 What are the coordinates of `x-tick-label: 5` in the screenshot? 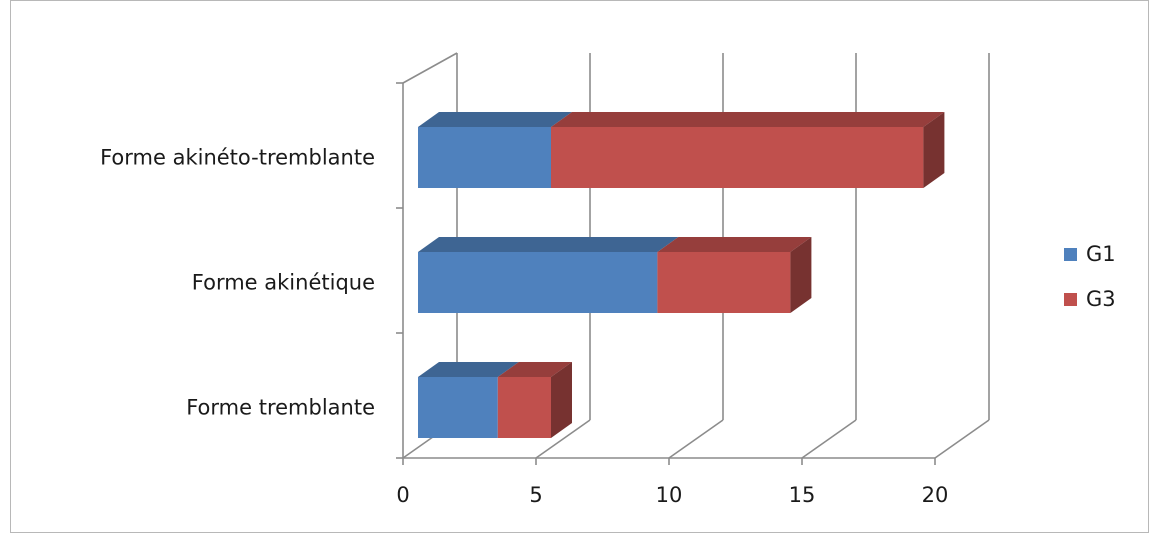 It's located at (535, 495).